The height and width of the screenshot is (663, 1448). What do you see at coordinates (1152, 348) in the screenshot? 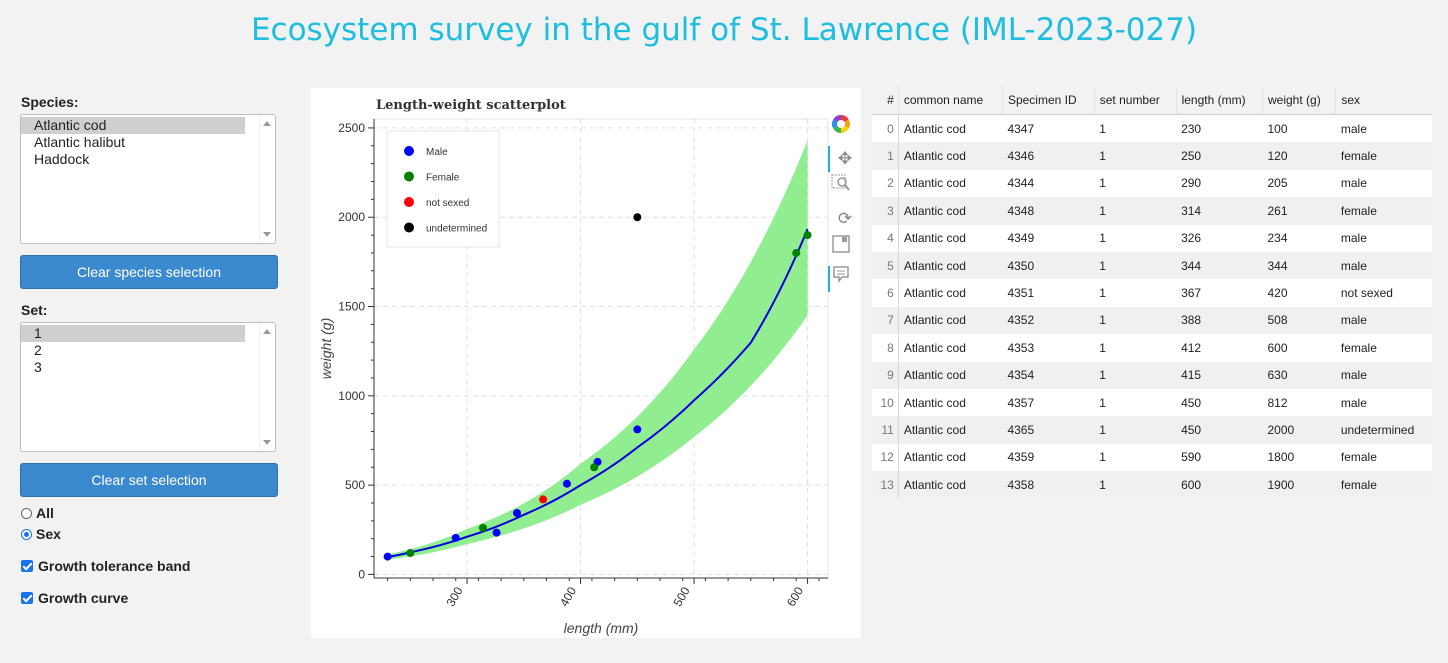
I see `table-row: 8 Atlantic cod 4353 1 412 600 female` at bounding box center [1152, 348].